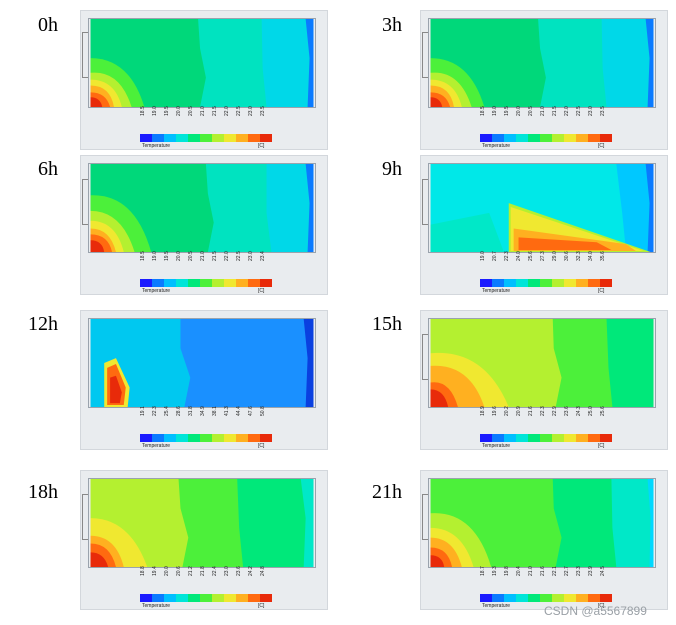 This screenshot has width=676, height=625. I want to click on legend-tick: 32.3, so click(579, 256).